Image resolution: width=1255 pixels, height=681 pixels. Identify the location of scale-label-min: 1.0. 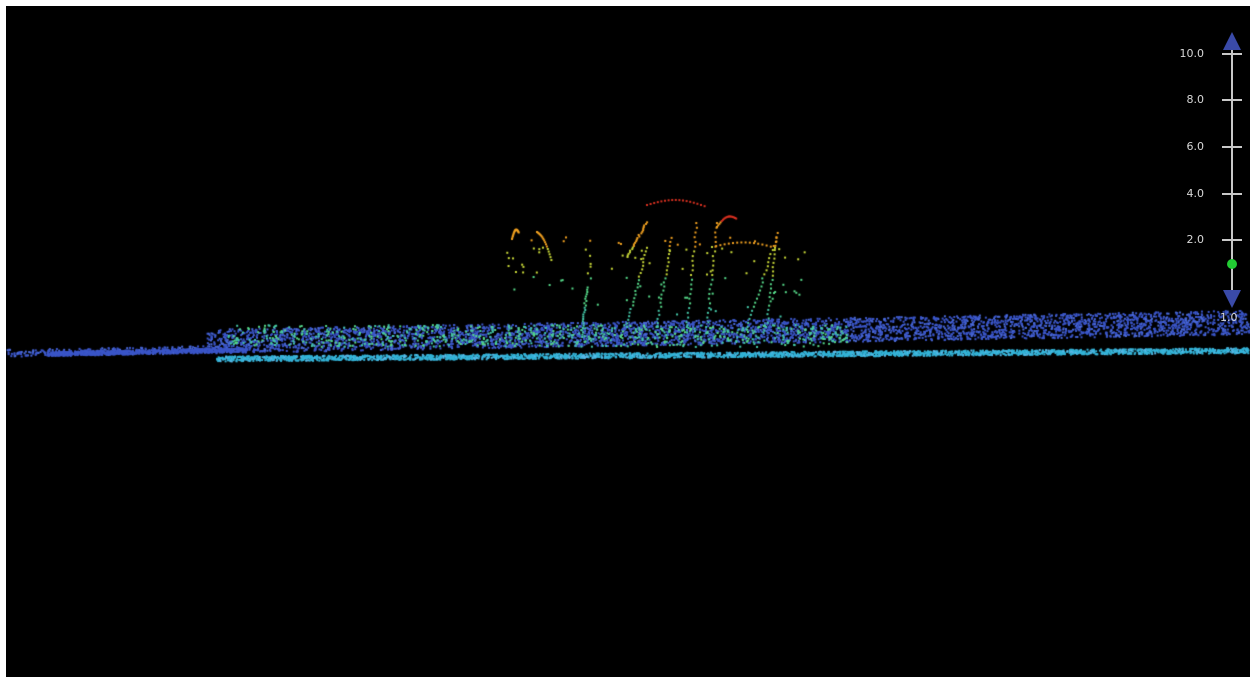
(1229, 317).